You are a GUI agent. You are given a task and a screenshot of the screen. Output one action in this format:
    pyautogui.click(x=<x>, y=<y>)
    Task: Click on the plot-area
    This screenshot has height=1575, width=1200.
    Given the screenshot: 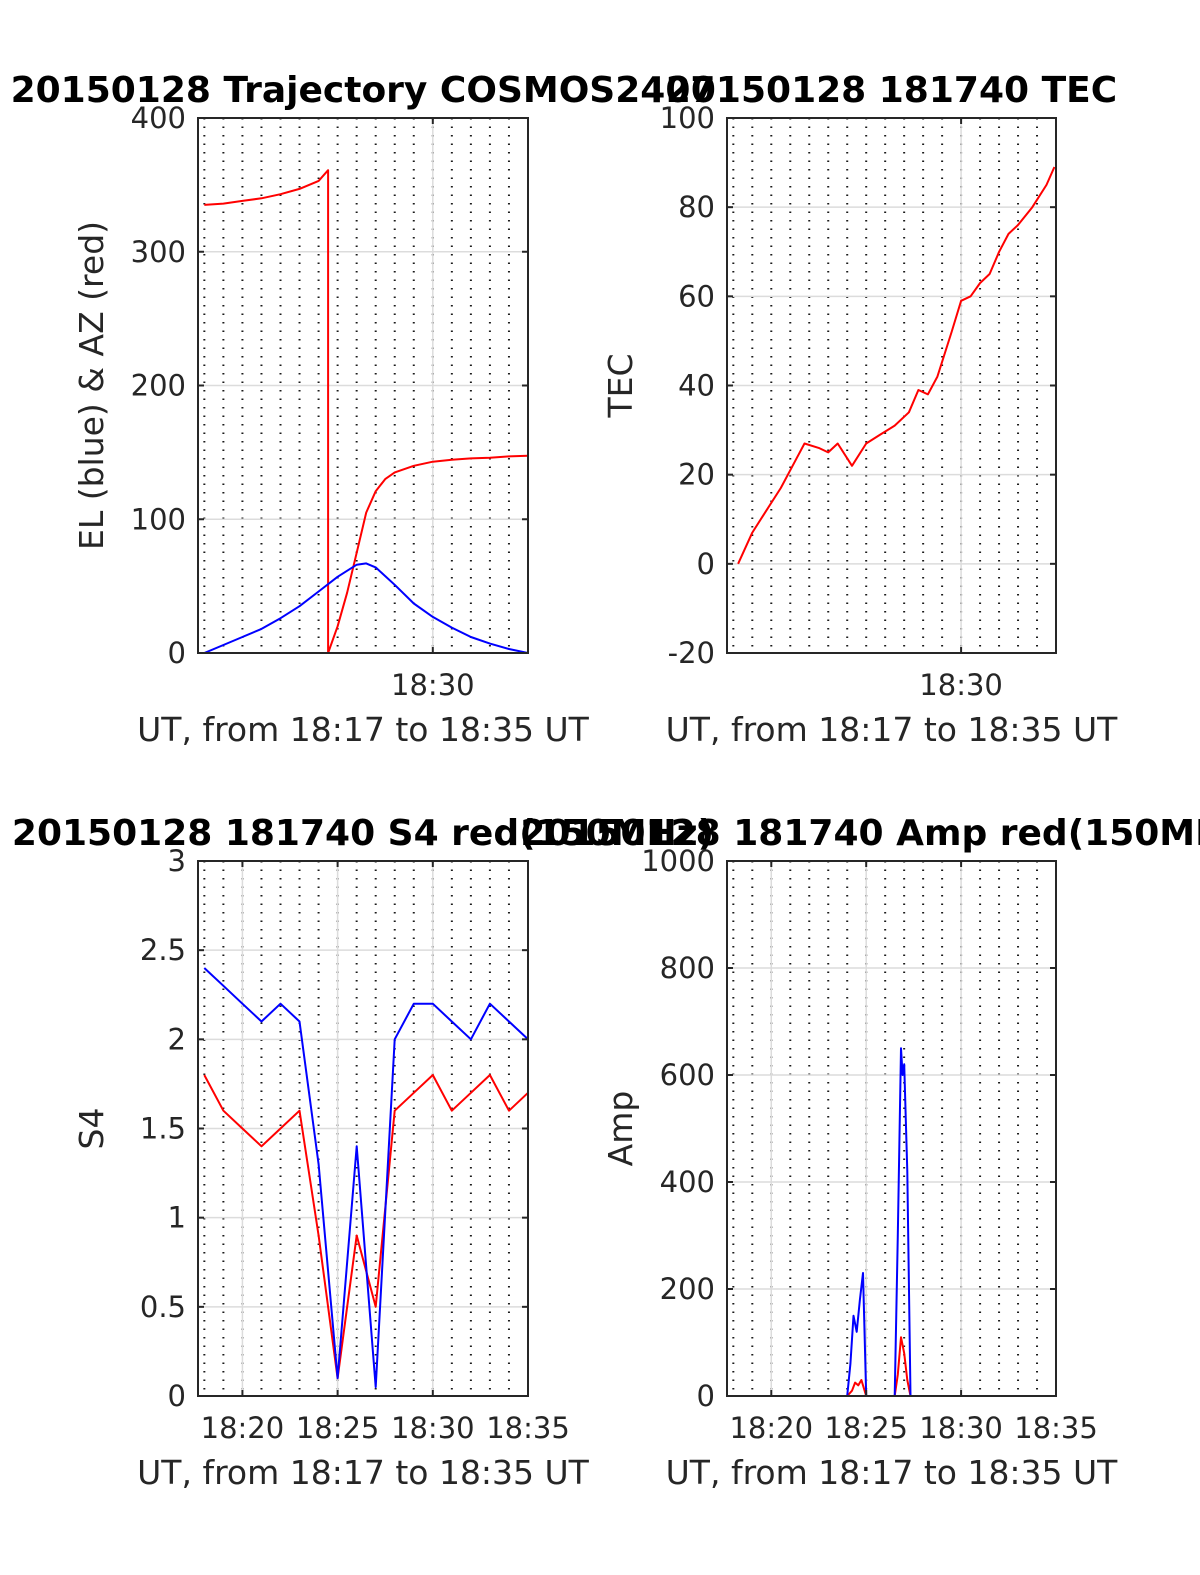 What is the action you would take?
    pyautogui.click(x=891, y=1128)
    